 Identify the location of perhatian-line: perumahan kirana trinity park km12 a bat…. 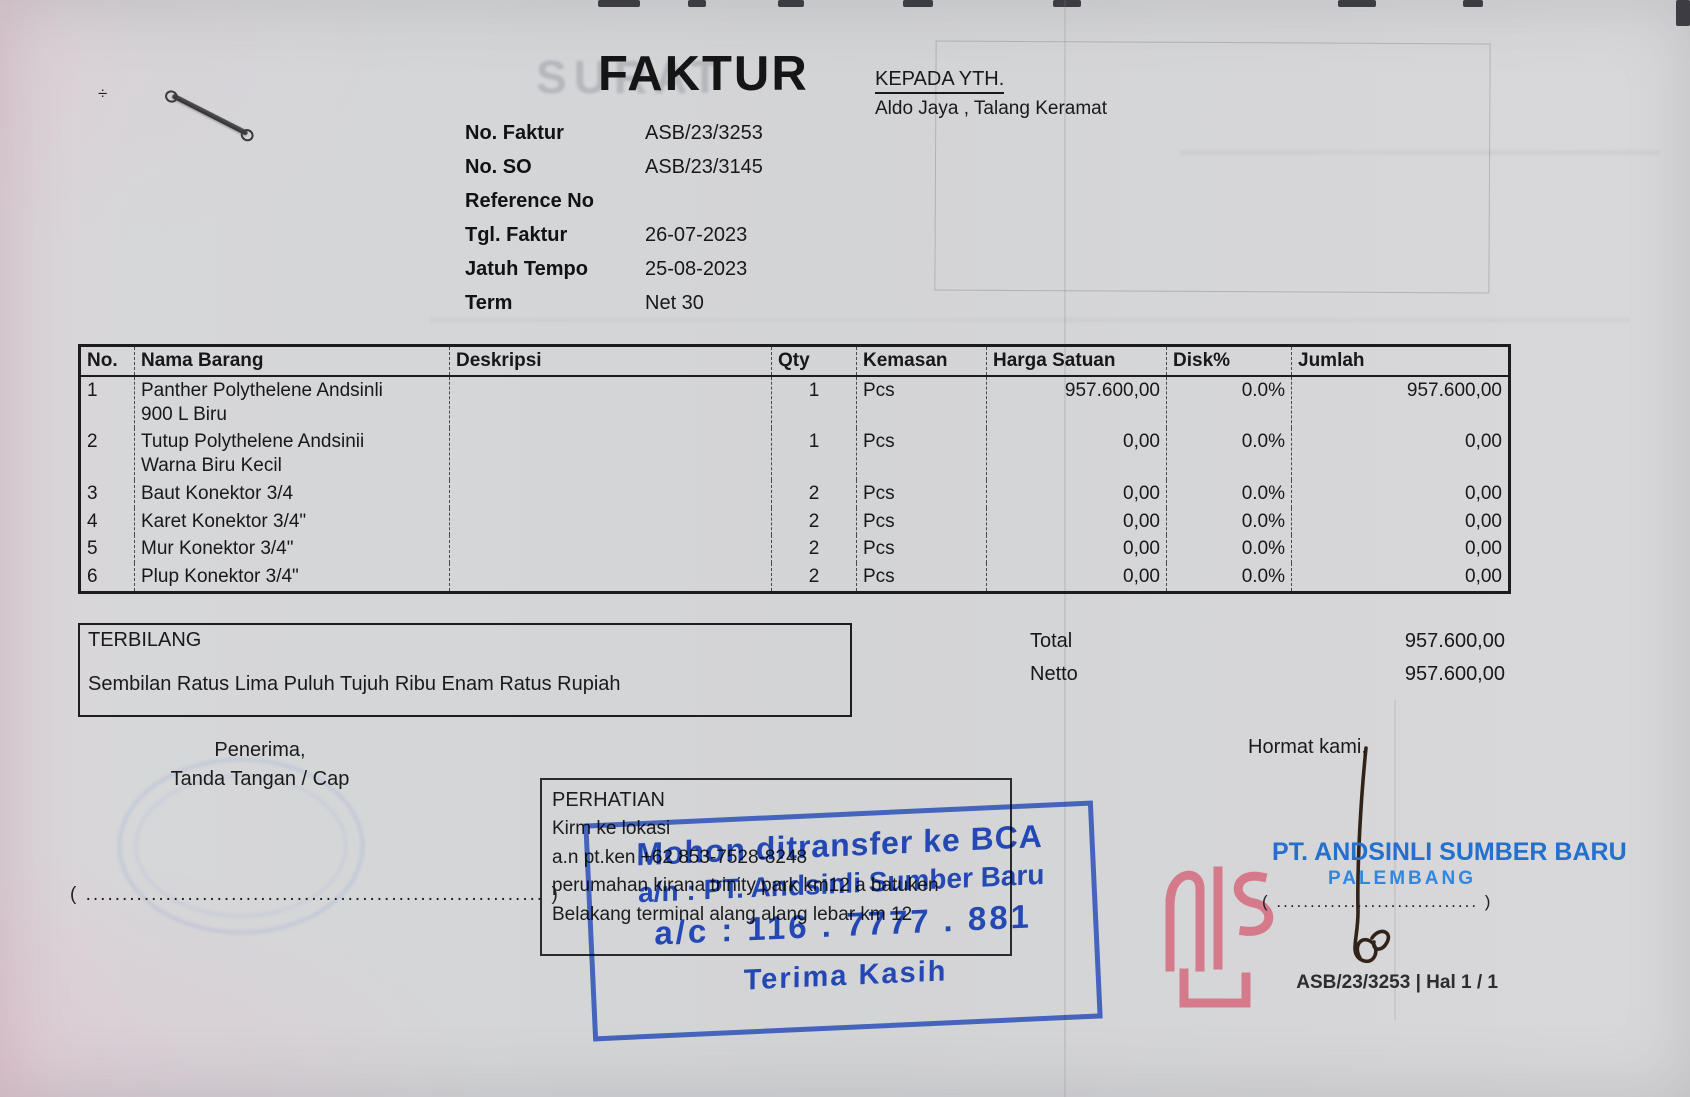
(745, 885).